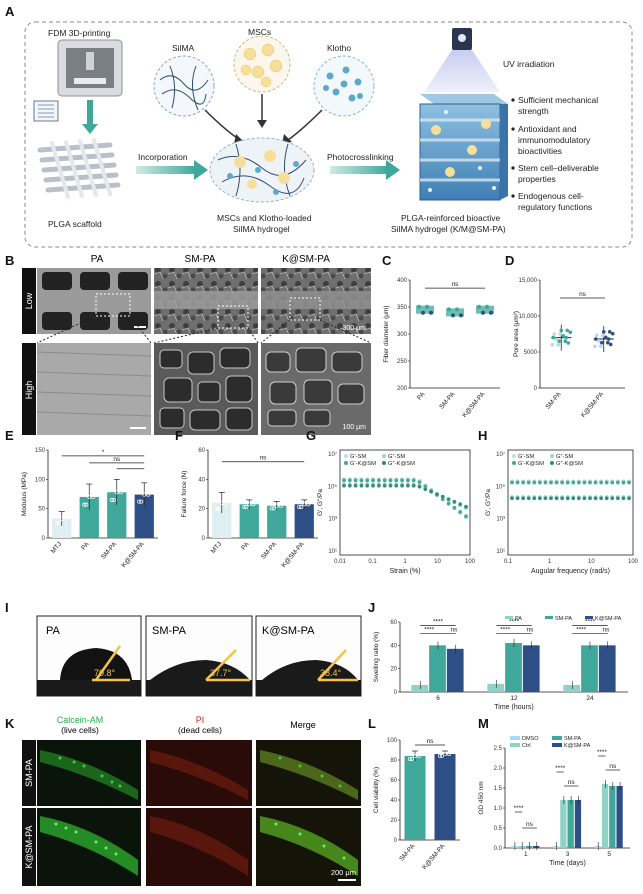 The image size is (643, 894). Describe the element at coordinates (483, 723) in the screenshot. I see `m-label: M` at that location.